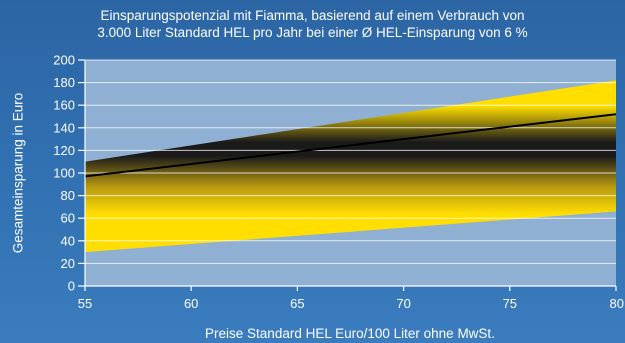 The width and height of the screenshot is (625, 343). Describe the element at coordinates (71, 286) in the screenshot. I see `y-tick-label-0: 0` at that location.